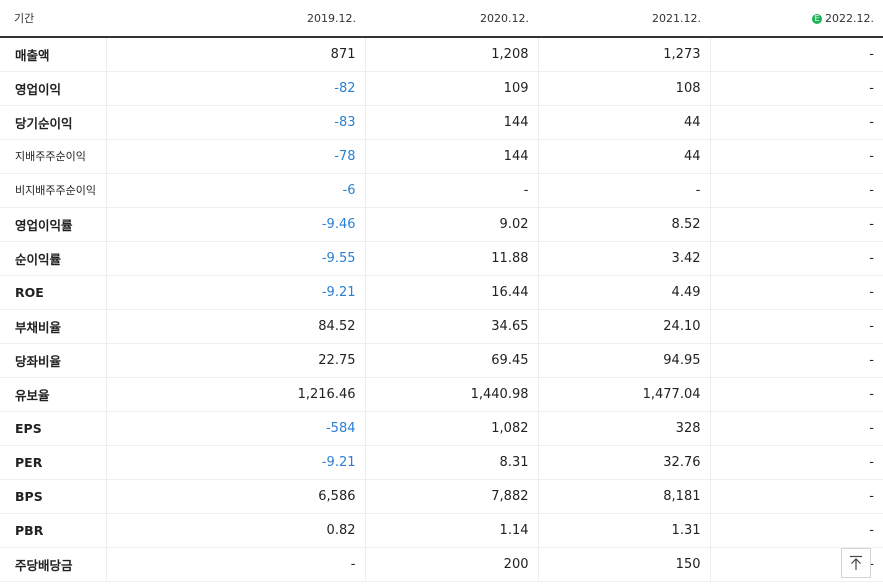 The width and height of the screenshot is (883, 588). Describe the element at coordinates (451, 564) in the screenshot. I see `table-cell: 200` at that location.